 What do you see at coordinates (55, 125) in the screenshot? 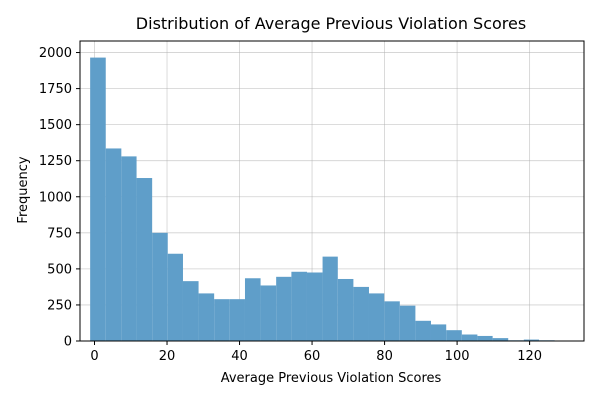
I see `y-tick-label: 1500` at bounding box center [55, 125].